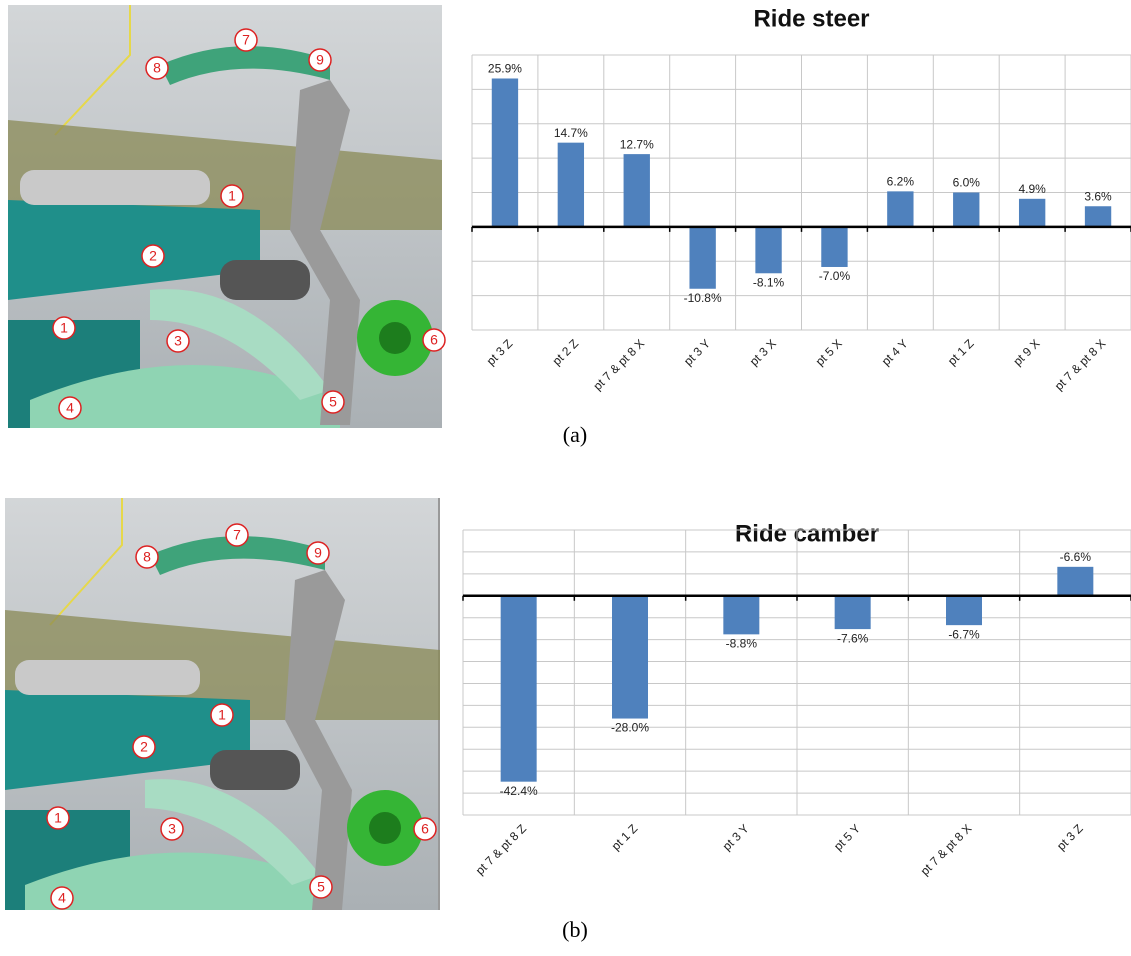  Describe the element at coordinates (895, 352) in the screenshot. I see `x-tick-label: pt 4 Y` at that location.